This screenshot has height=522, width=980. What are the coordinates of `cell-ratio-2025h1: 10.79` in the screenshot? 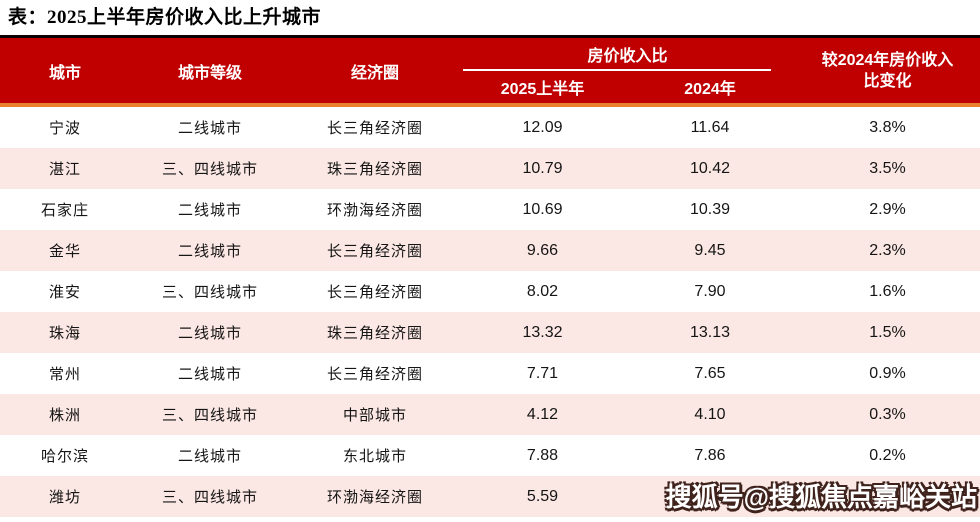 It's located at (542, 168).